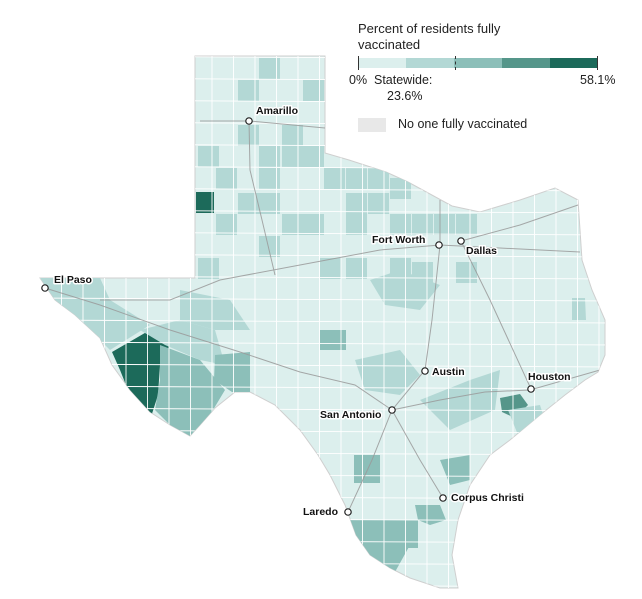  I want to click on city-amarillo: Amarillo, so click(272, 114).